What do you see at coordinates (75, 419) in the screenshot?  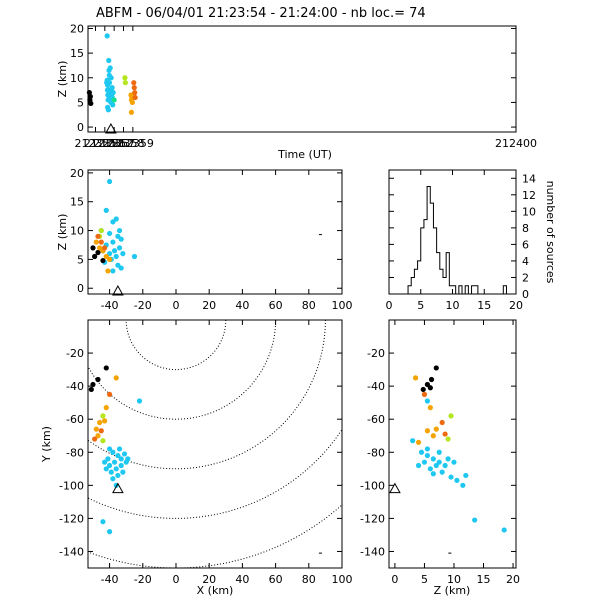 I see `y-tick-label: -60` at bounding box center [75, 419].